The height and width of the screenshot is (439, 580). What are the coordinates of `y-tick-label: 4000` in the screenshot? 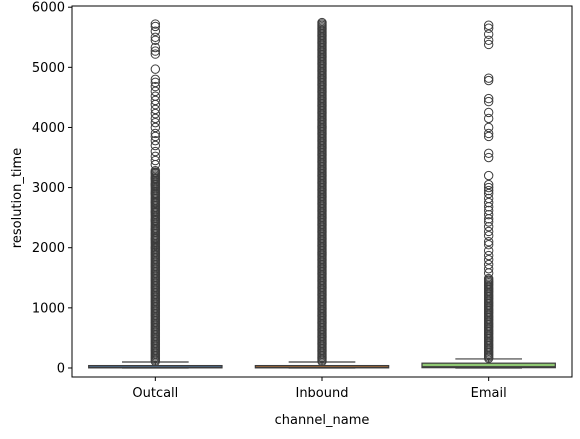 It's located at (48, 128).